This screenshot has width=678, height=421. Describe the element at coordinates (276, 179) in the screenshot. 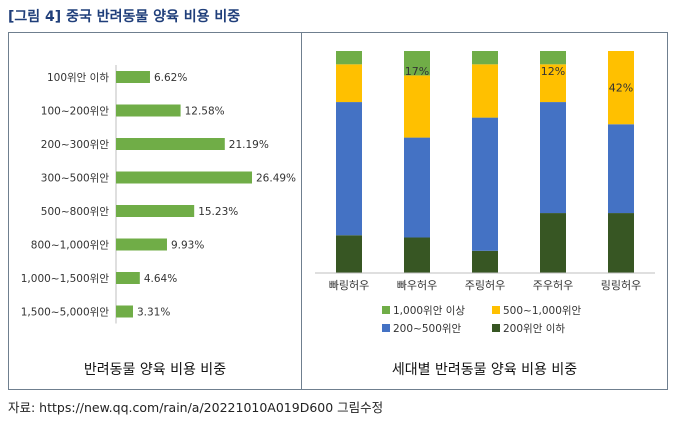

I see `value-label: 26.49%` at that location.